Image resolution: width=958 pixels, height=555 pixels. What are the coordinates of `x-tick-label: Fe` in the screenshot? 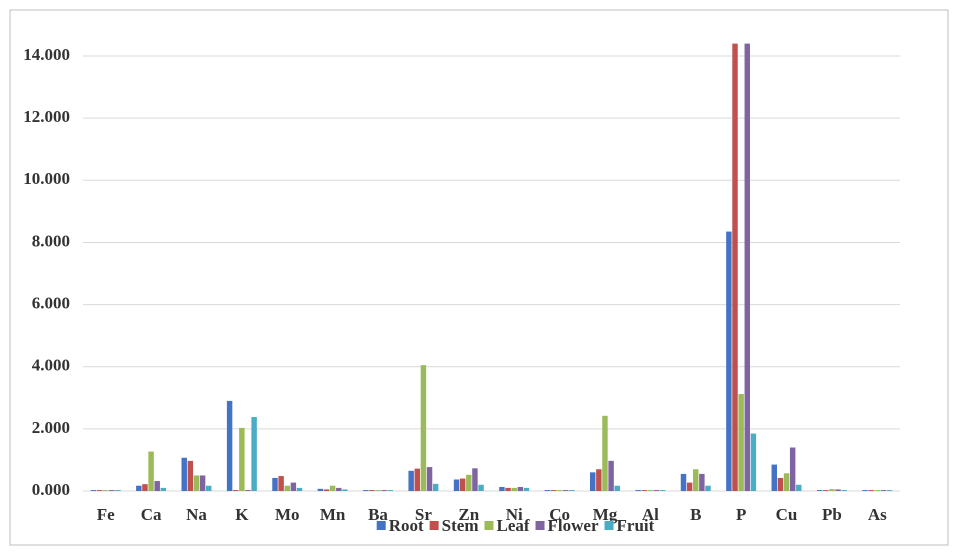 It's located at (106, 514).